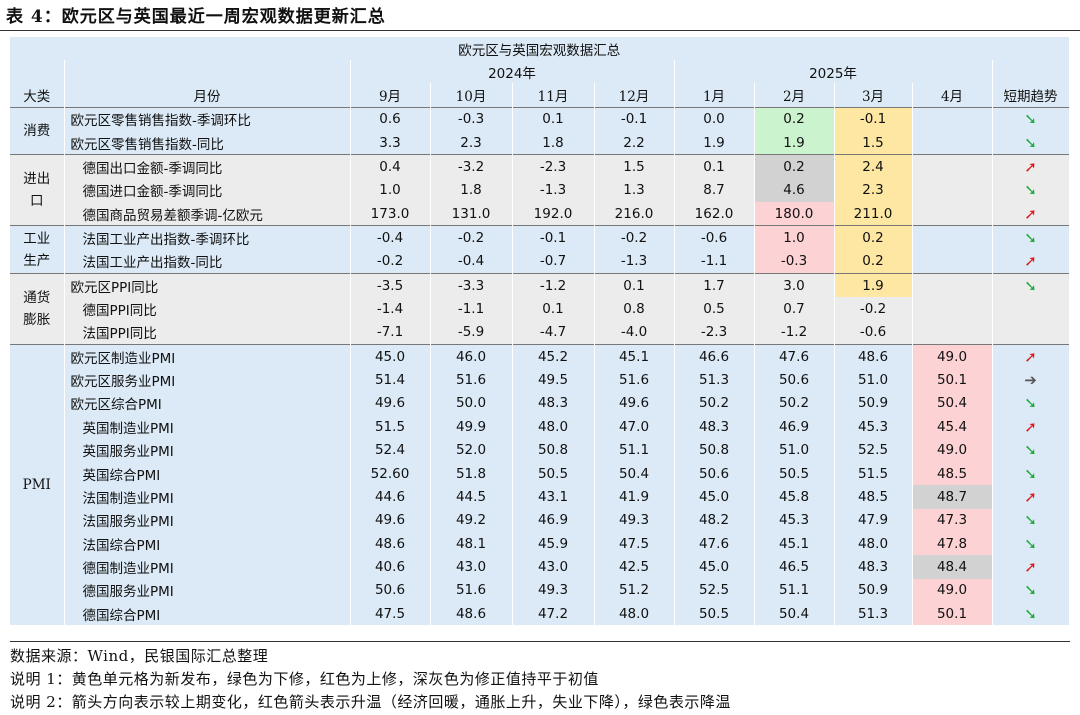 This screenshot has width=1080, height=715. Describe the element at coordinates (207, 590) in the screenshot. I see `indicator-label: 德国服务业PMI` at that location.